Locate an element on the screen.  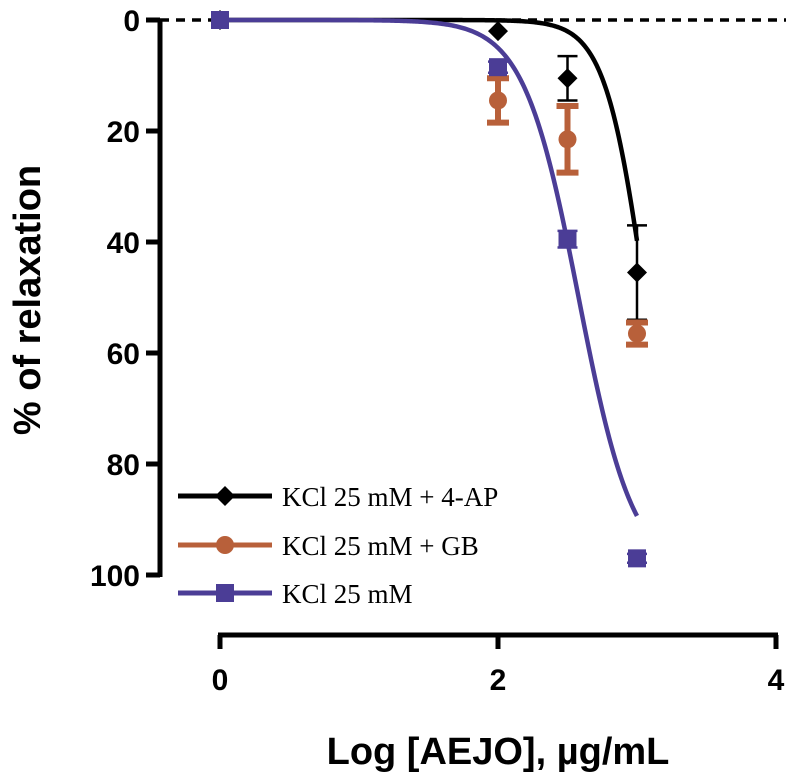
x-axis-title: Log [AEJO], µg/mL is located at coordinates (498, 752).